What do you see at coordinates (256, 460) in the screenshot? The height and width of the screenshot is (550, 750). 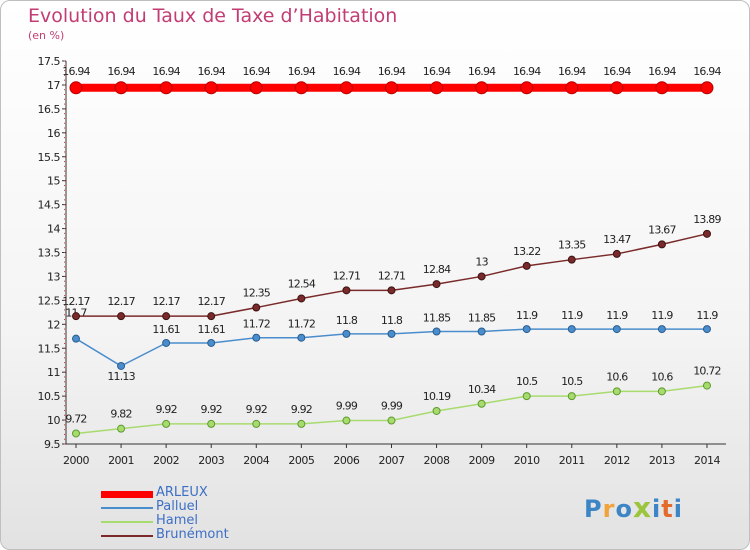 I see `x-tick-label: 2004` at bounding box center [256, 460].